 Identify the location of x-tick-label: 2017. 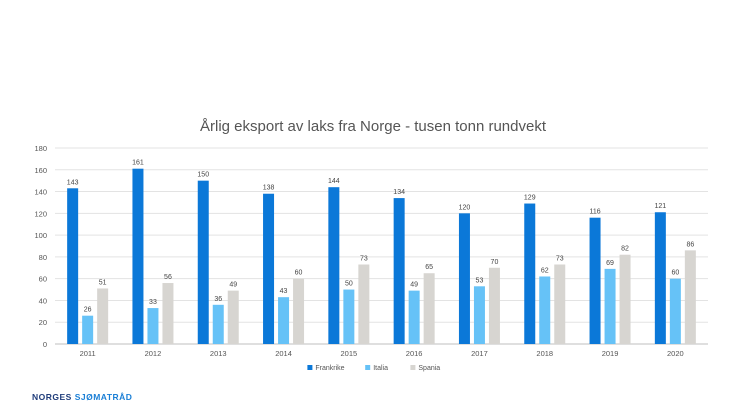
(479, 353).